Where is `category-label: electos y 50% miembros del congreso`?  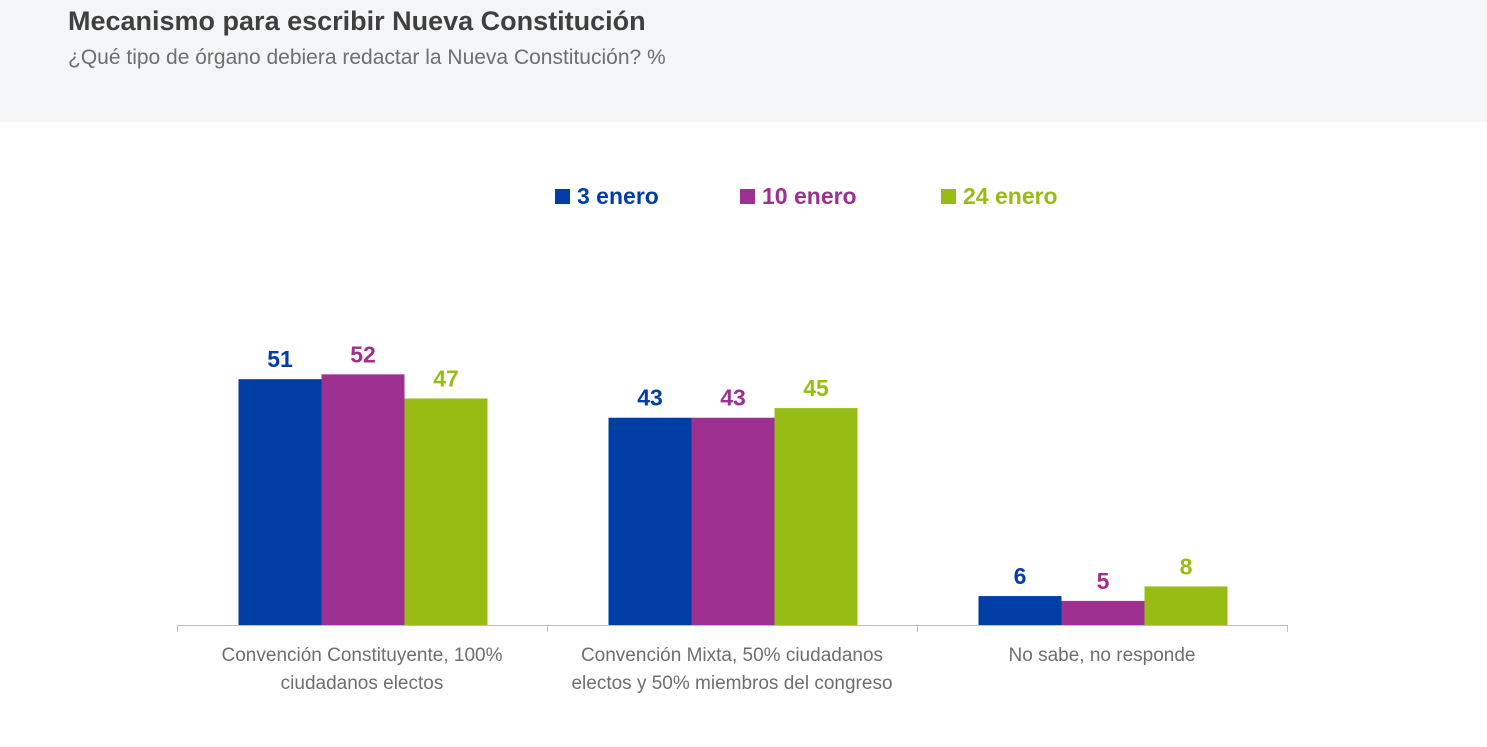
category-label: electos y 50% miembros del congreso is located at coordinates (731, 683).